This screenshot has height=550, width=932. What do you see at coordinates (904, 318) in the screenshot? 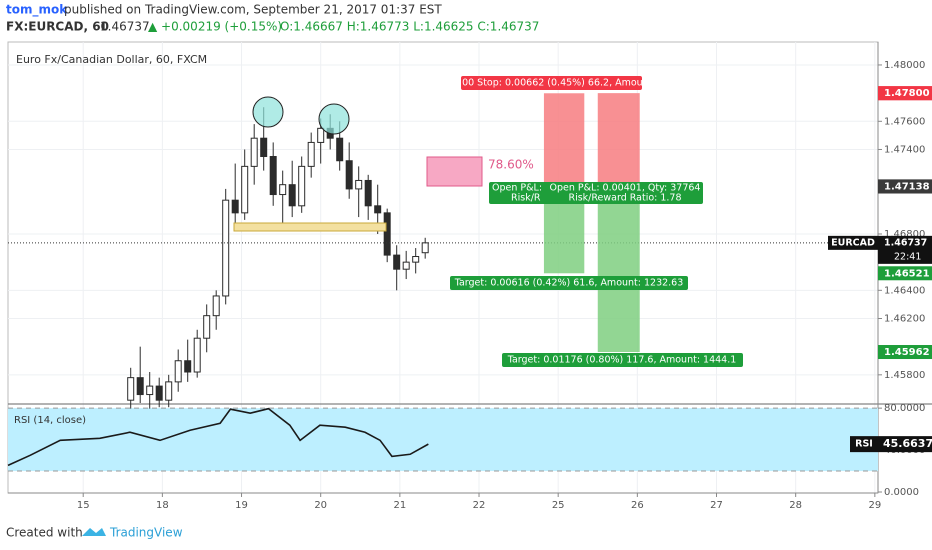
I see `y-tick-label: 1.46200` at bounding box center [904, 318].